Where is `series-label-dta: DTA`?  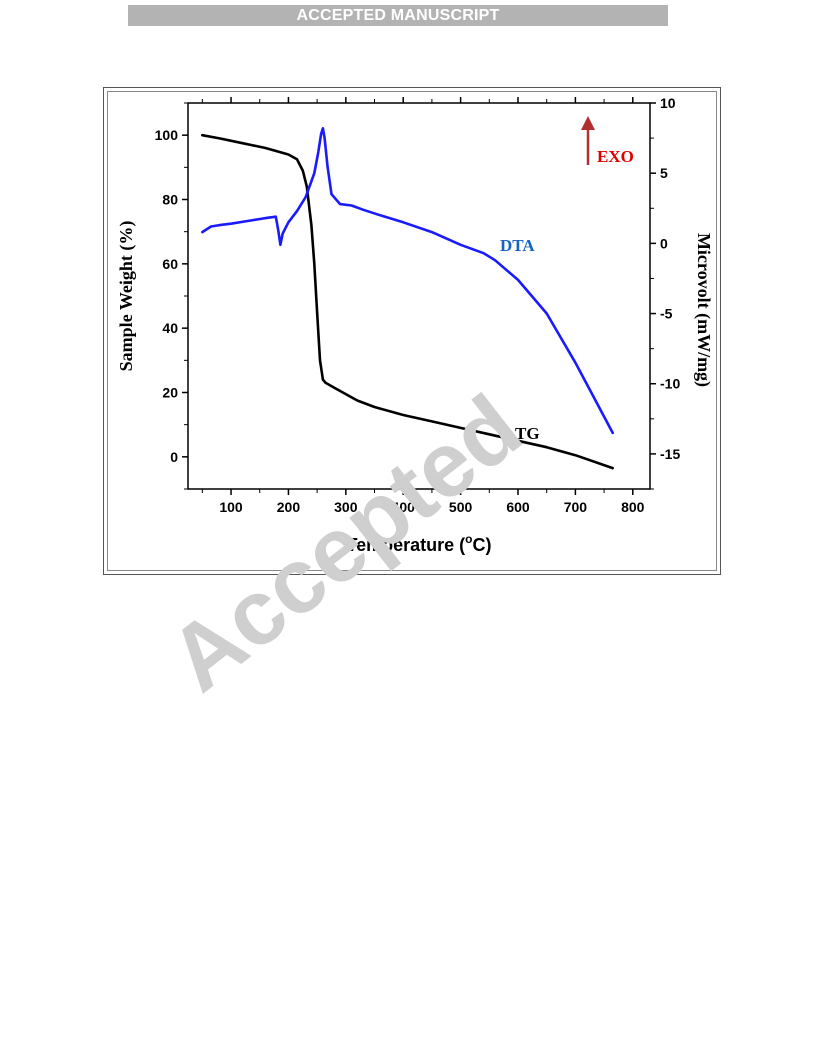 series-label-dta: DTA is located at coordinates (517, 245).